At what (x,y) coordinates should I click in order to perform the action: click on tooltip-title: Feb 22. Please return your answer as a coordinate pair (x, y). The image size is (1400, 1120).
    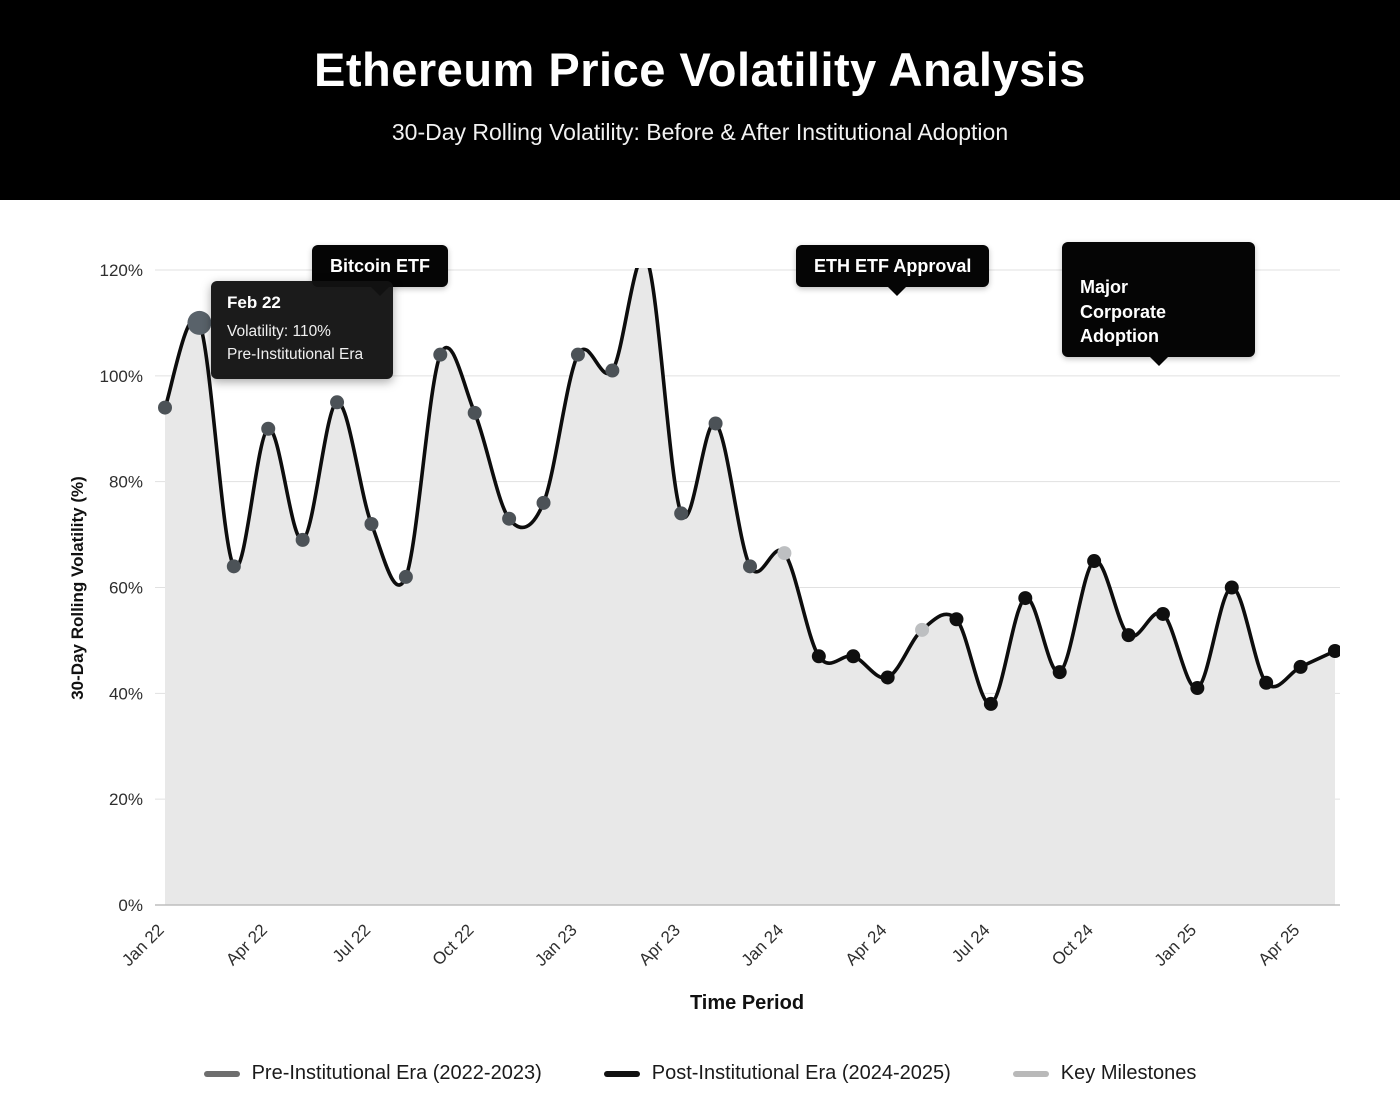
    Looking at the image, I should click on (254, 302).